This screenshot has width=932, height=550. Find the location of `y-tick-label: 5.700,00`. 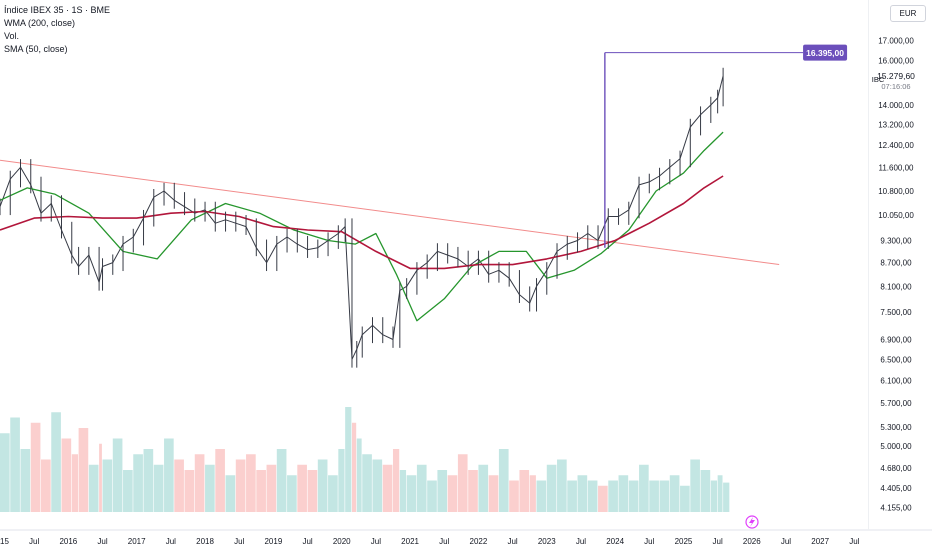

y-tick-label: 5.700,00 is located at coordinates (896, 403).